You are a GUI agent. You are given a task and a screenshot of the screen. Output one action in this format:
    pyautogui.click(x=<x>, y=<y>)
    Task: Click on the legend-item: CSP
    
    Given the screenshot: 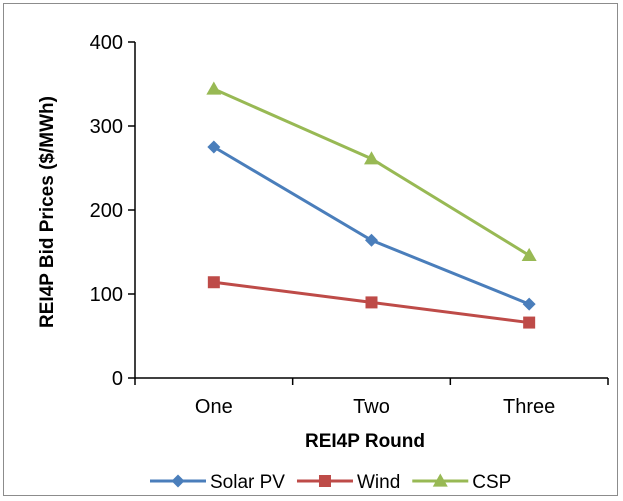 What is the action you would take?
    pyautogui.click(x=461, y=482)
    